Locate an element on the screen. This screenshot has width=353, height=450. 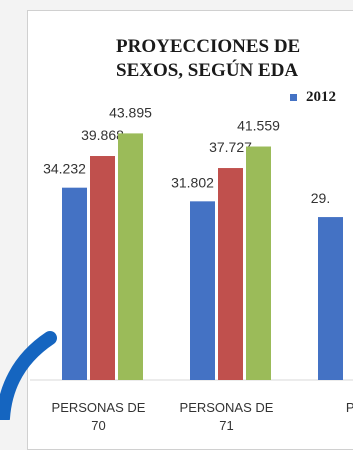
data-label-series3-cat2: 41.559 is located at coordinates (258, 126).